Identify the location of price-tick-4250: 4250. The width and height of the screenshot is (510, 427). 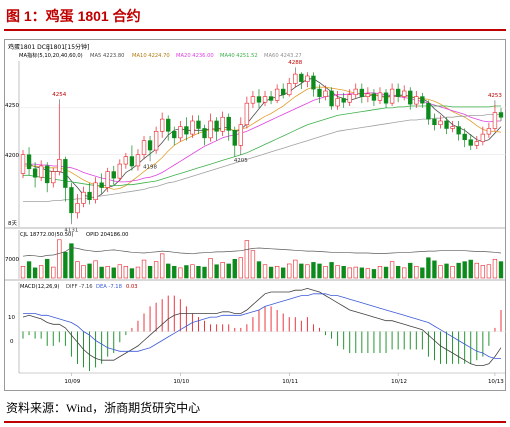
(12, 106).